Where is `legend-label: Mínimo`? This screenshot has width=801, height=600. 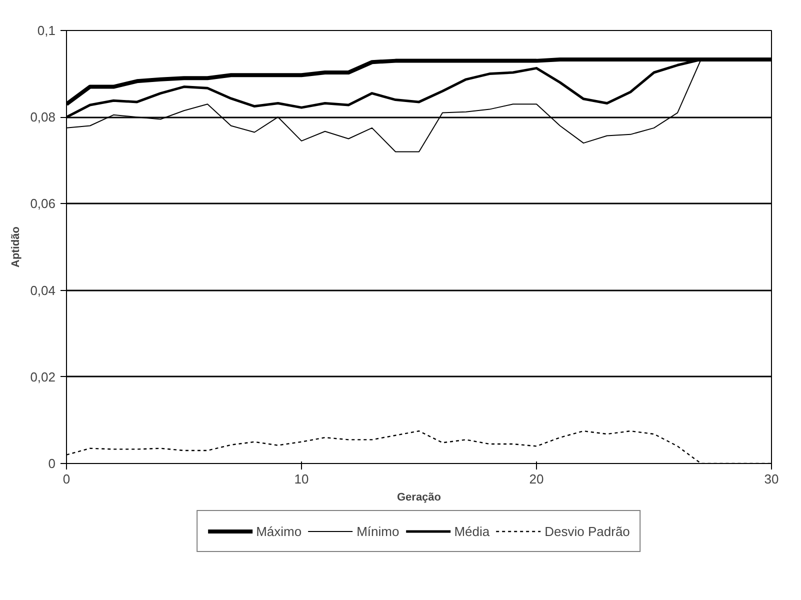 legend-label: Mínimo is located at coordinates (378, 531).